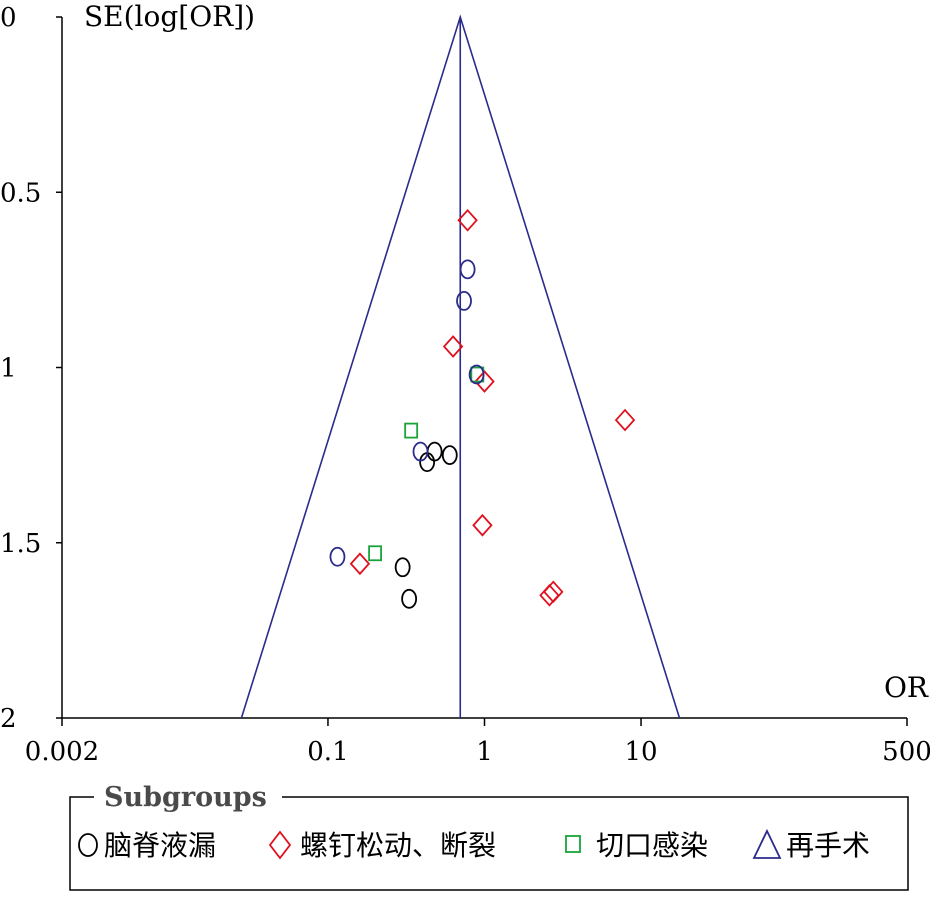  What do you see at coordinates (8, 369) in the screenshot?
I see `y-tick-label: 1` at bounding box center [8, 369].